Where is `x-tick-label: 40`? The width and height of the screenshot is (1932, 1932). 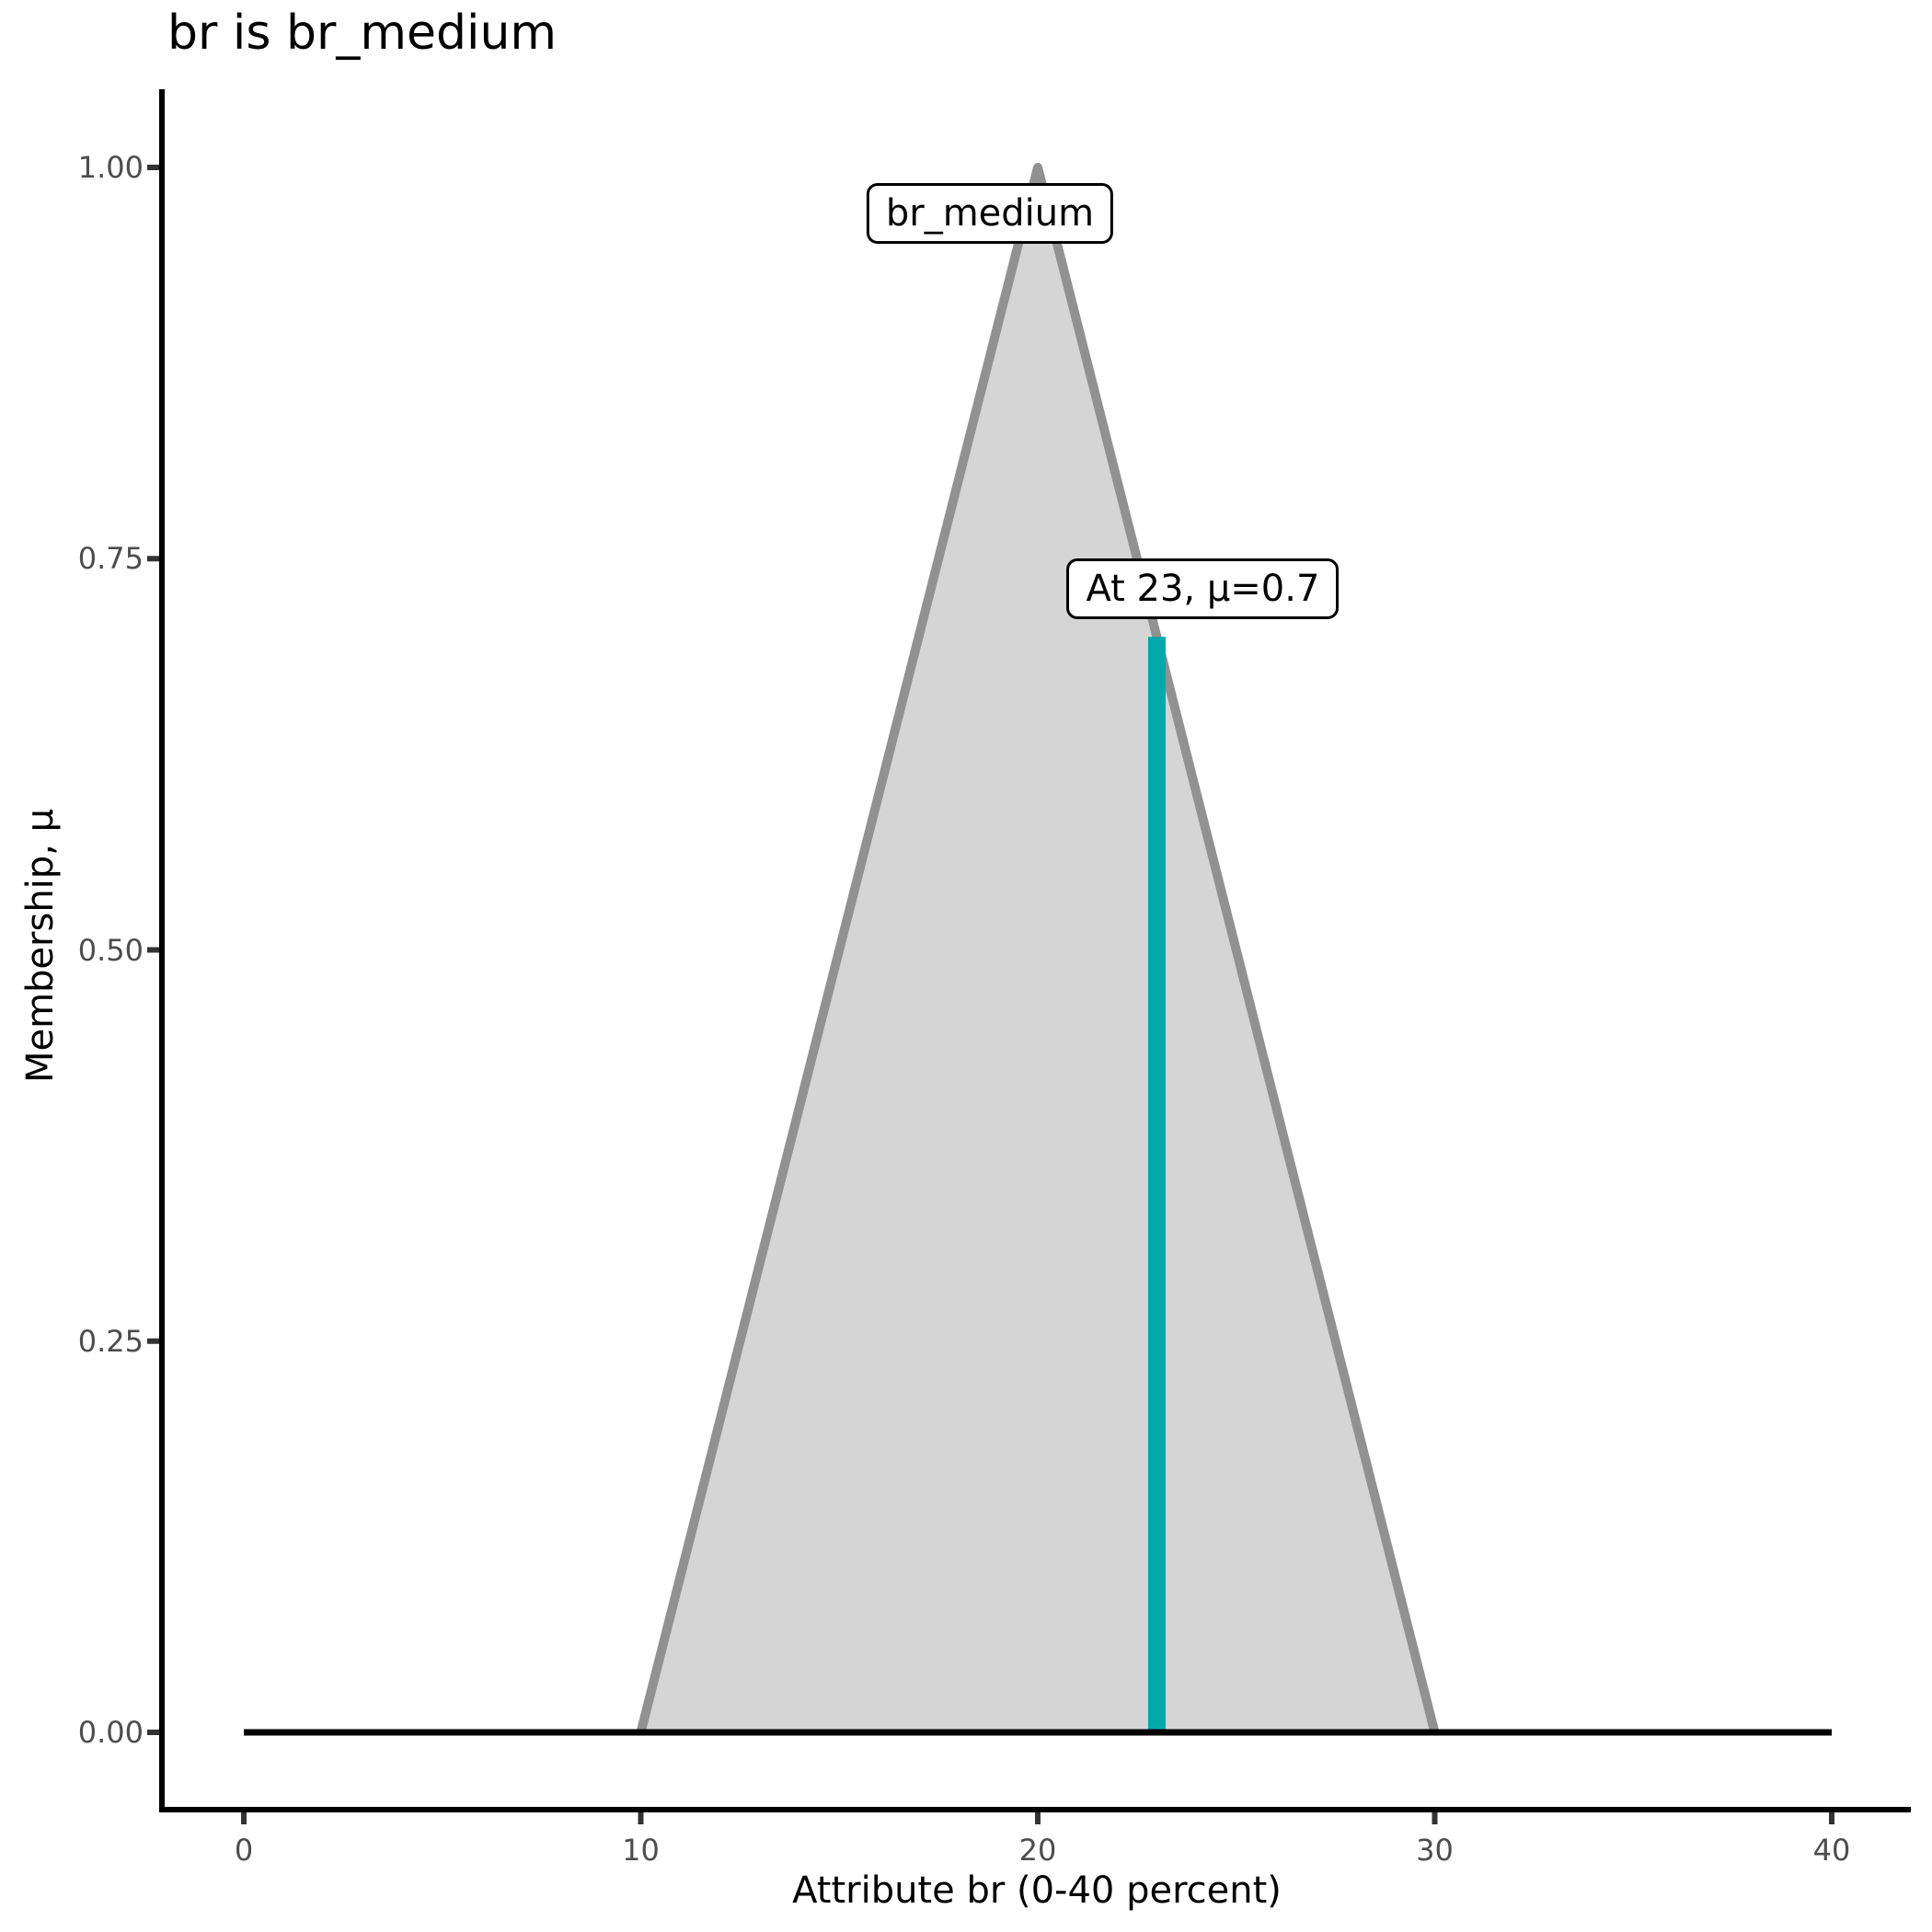
x-tick-label: 40 is located at coordinates (1831, 1850).